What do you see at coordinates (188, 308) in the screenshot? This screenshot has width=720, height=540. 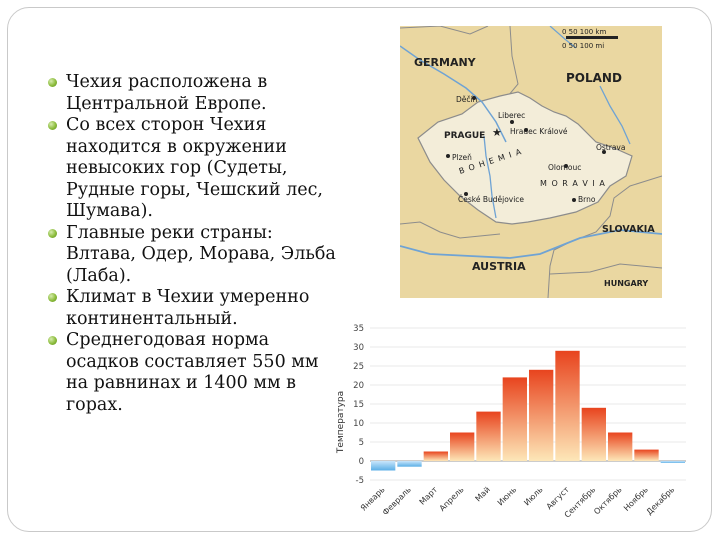 I see `bullet-text: Климат в Чехии умеренно континентальный.` at bounding box center [188, 308].